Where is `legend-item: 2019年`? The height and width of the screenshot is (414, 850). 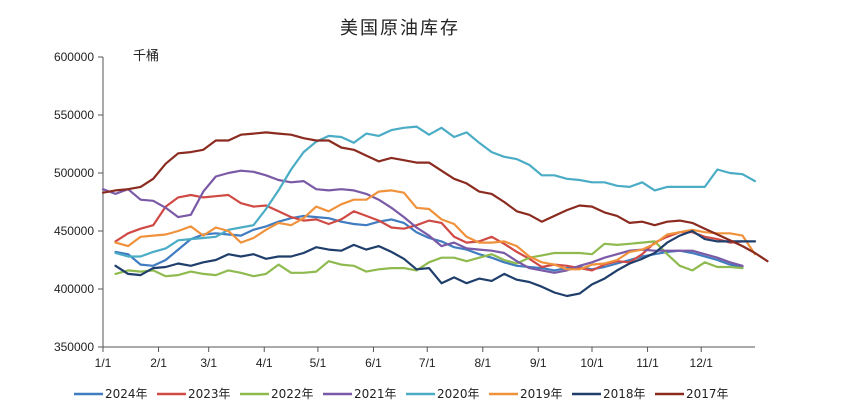 legend-item: 2019年 is located at coordinates (526, 394).